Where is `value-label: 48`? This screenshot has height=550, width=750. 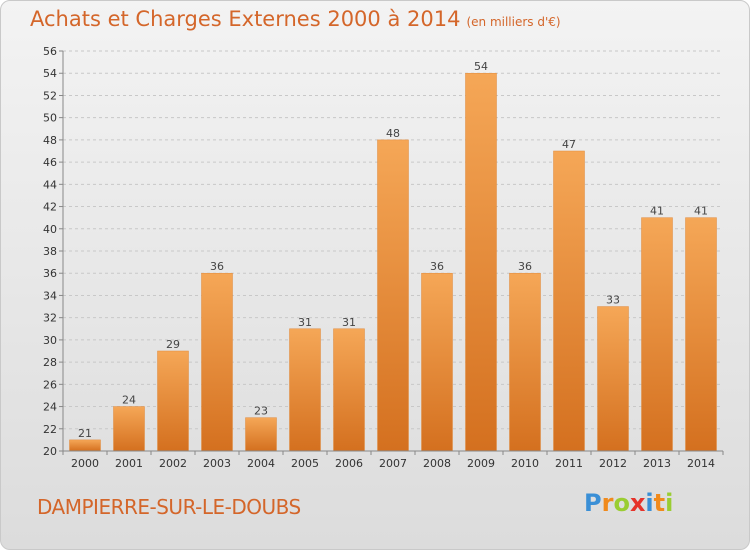 value-label: 48 is located at coordinates (393, 133).